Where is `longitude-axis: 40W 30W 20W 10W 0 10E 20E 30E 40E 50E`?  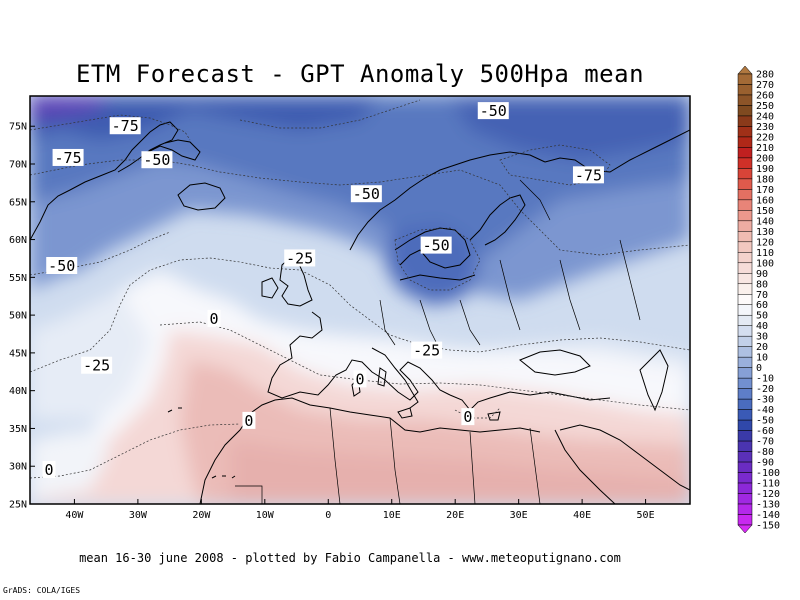
longitude-axis: 40W 30W 20W 10W 0 10E 20E 30E 40E 50E is located at coordinates (360, 510).